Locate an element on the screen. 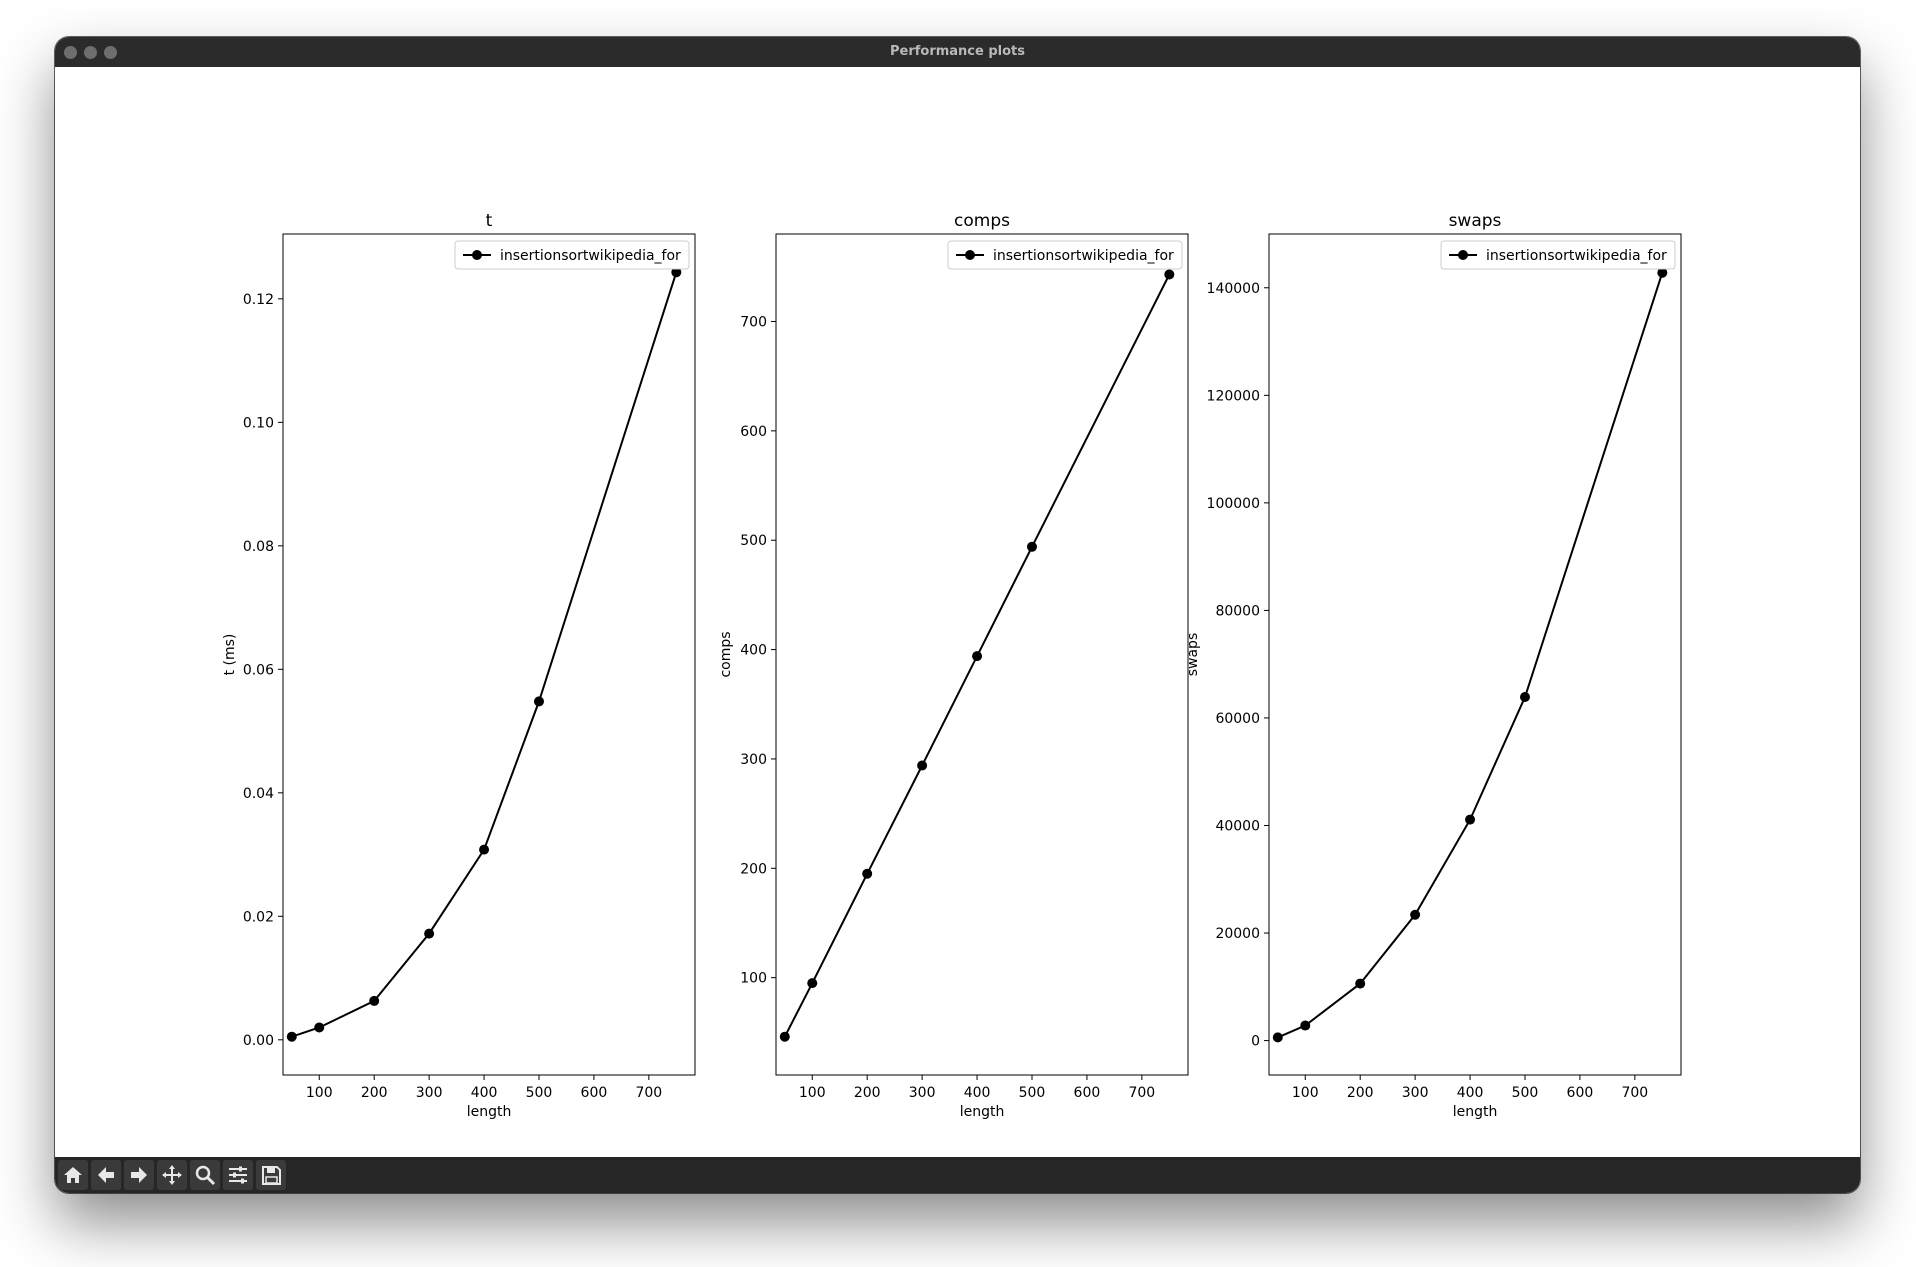 The height and width of the screenshot is (1267, 1916). y-axis-label: comps is located at coordinates (726, 654).